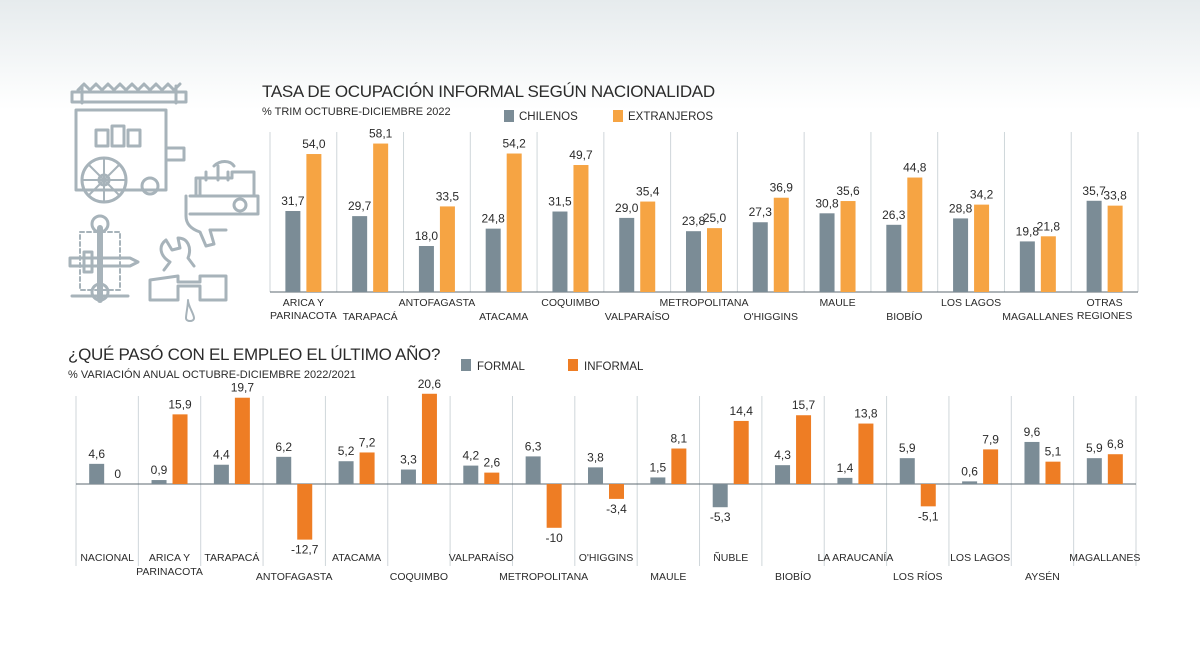 The height and width of the screenshot is (651, 1200). What do you see at coordinates (554, 538) in the screenshot?
I see `chart2-data-label: -10` at bounding box center [554, 538].